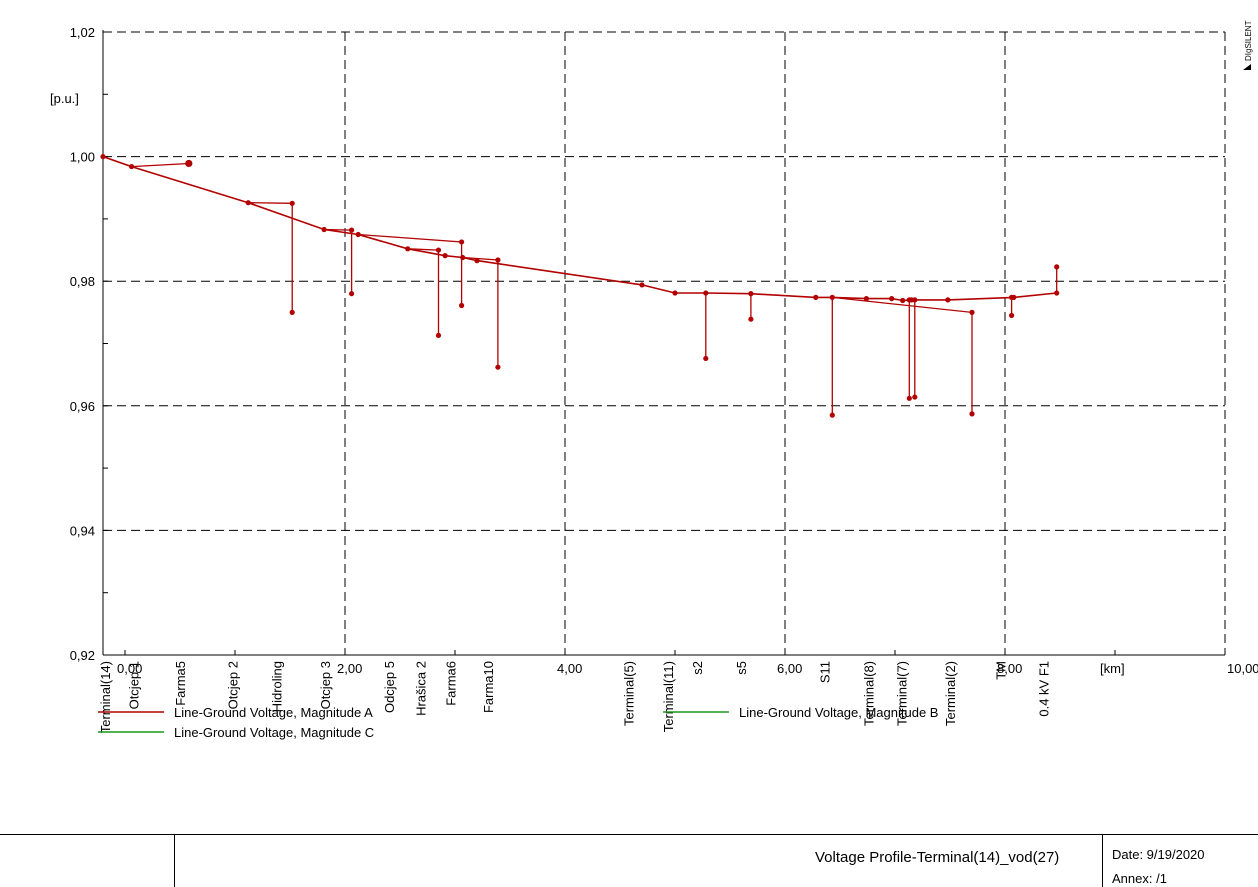  Describe the element at coordinates (349, 668) in the screenshot. I see `x-tick-label: 2,00` at that location.